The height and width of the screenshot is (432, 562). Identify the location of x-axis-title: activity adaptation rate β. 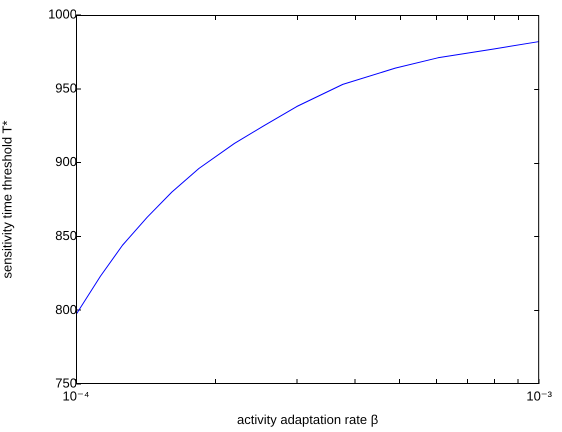
(307, 419).